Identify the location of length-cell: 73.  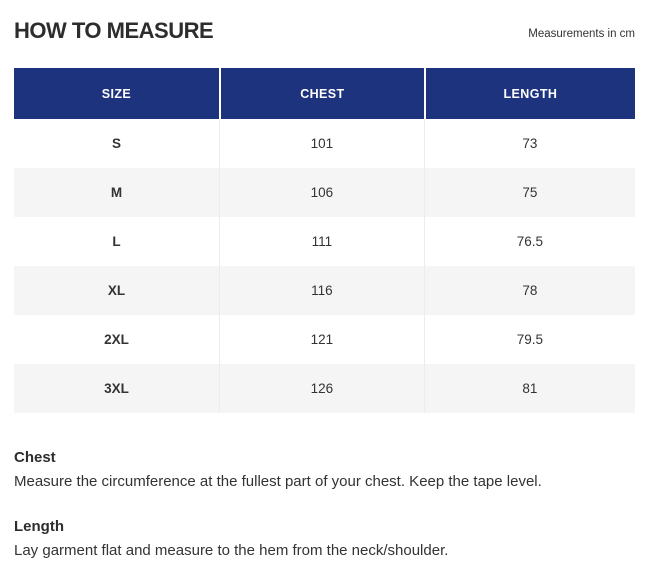
(529, 143).